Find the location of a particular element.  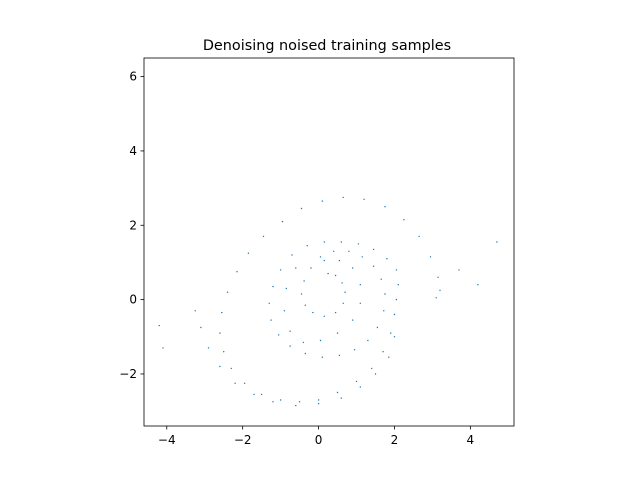

x-tick-label: 2 is located at coordinates (395, 440).